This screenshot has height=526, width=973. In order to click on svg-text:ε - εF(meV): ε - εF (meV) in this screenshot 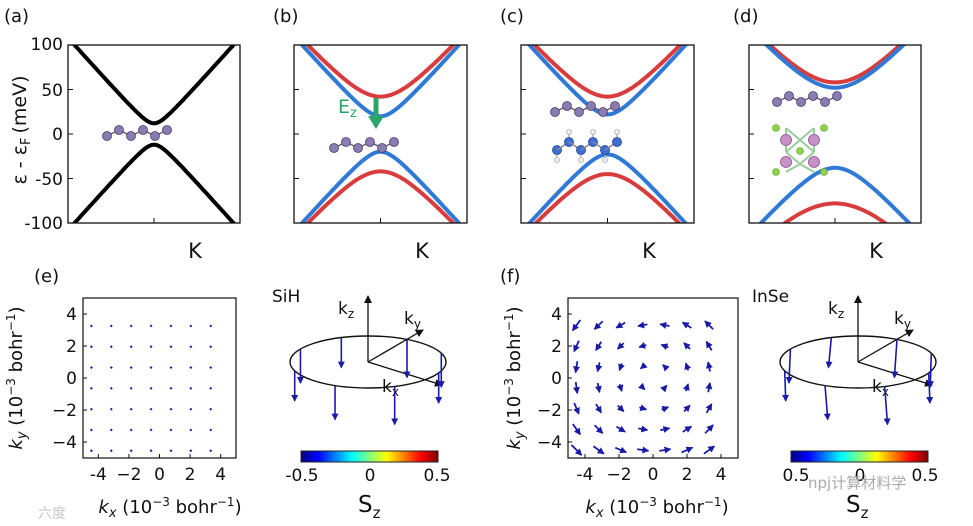, I will do `click(21, 130)`.